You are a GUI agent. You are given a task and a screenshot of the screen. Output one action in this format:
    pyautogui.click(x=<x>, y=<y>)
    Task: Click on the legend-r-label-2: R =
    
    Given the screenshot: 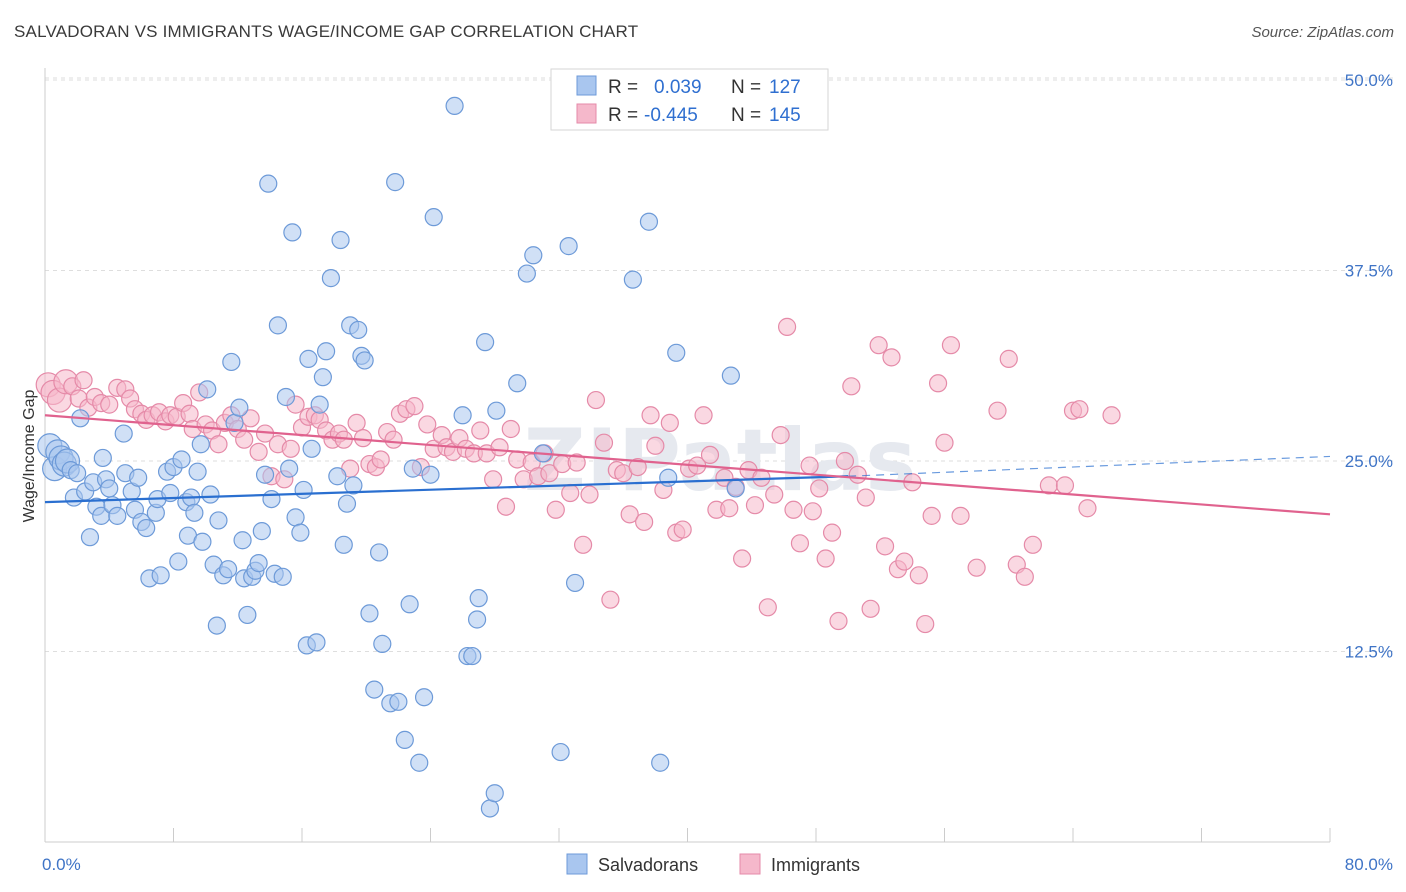 What is the action you would take?
    pyautogui.click(x=623, y=115)
    